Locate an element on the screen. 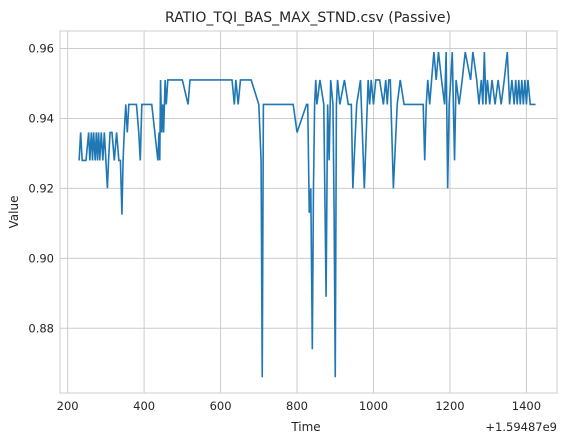  x-offset-label: +1.59487e9 is located at coordinates (521, 427).